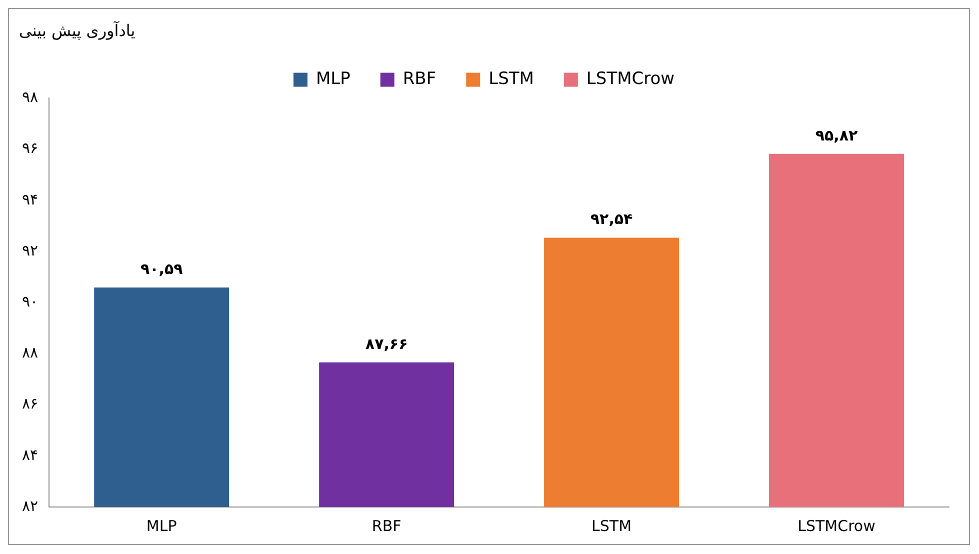 This screenshot has width=979, height=554. What do you see at coordinates (30, 505) in the screenshot?
I see `y-tick-label: ۸۲` at bounding box center [30, 505].